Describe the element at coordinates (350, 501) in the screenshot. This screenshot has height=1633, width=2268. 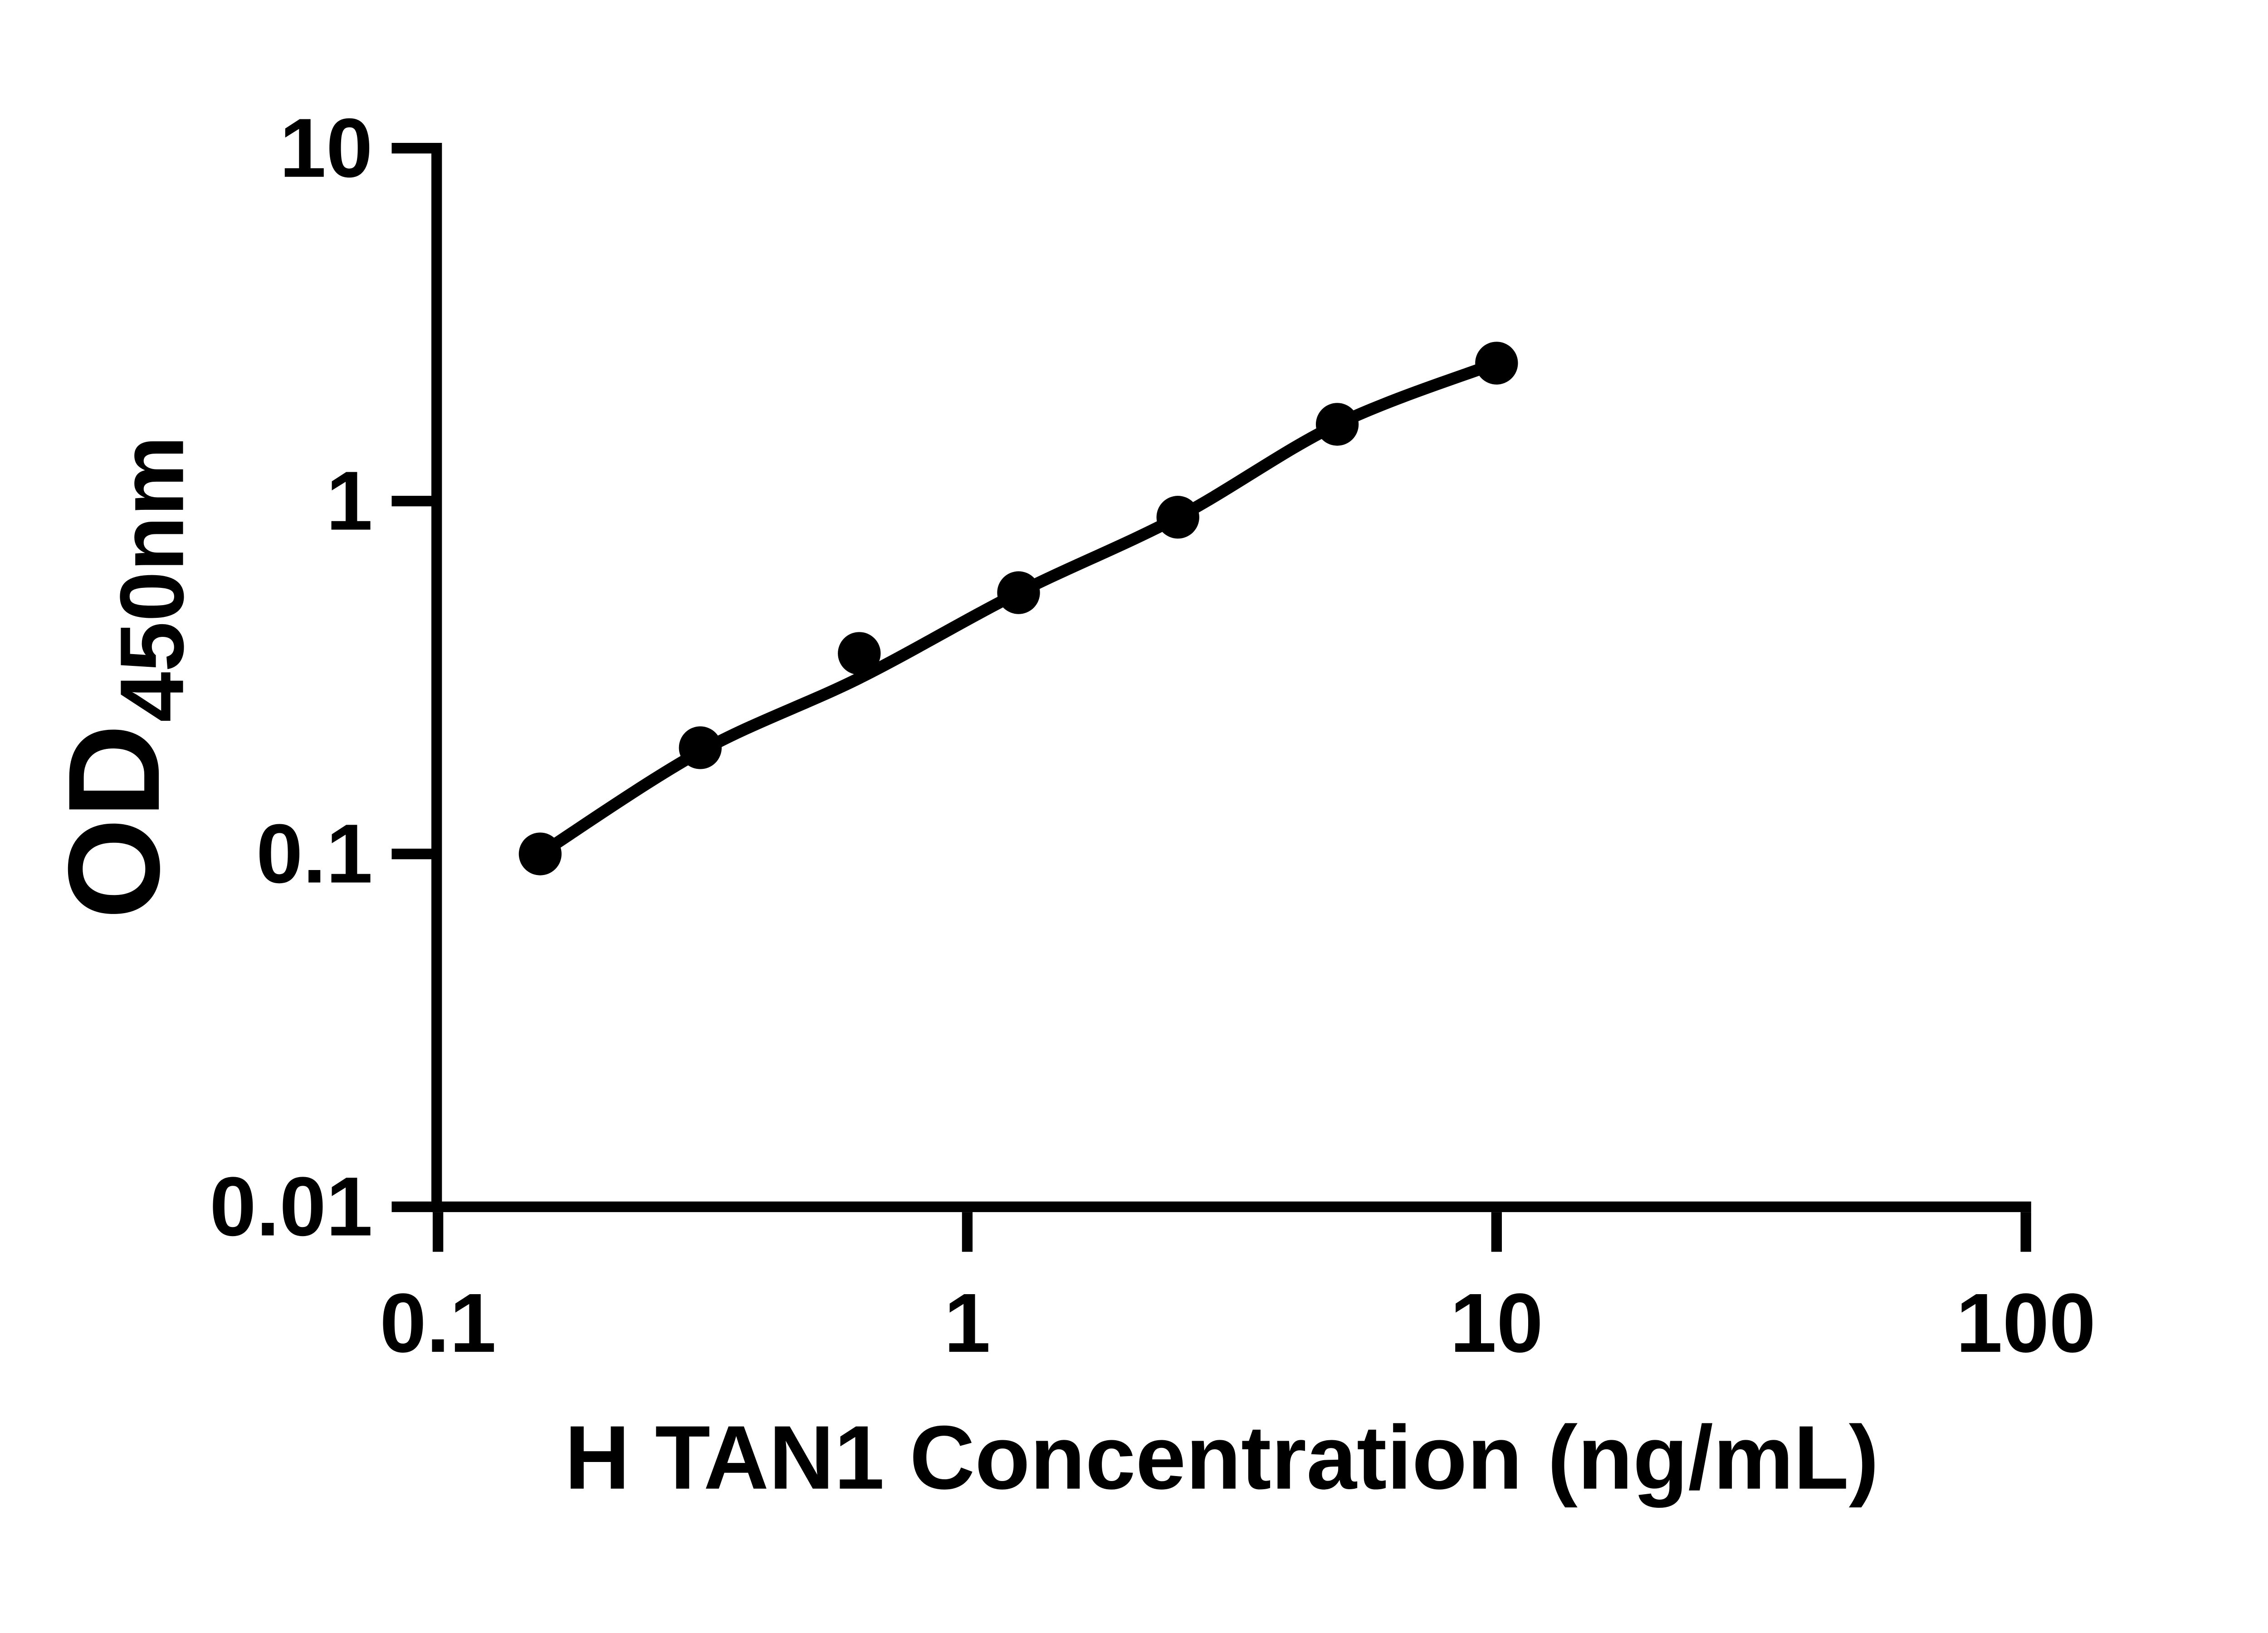
I see `y-tick-label: 1` at that location.